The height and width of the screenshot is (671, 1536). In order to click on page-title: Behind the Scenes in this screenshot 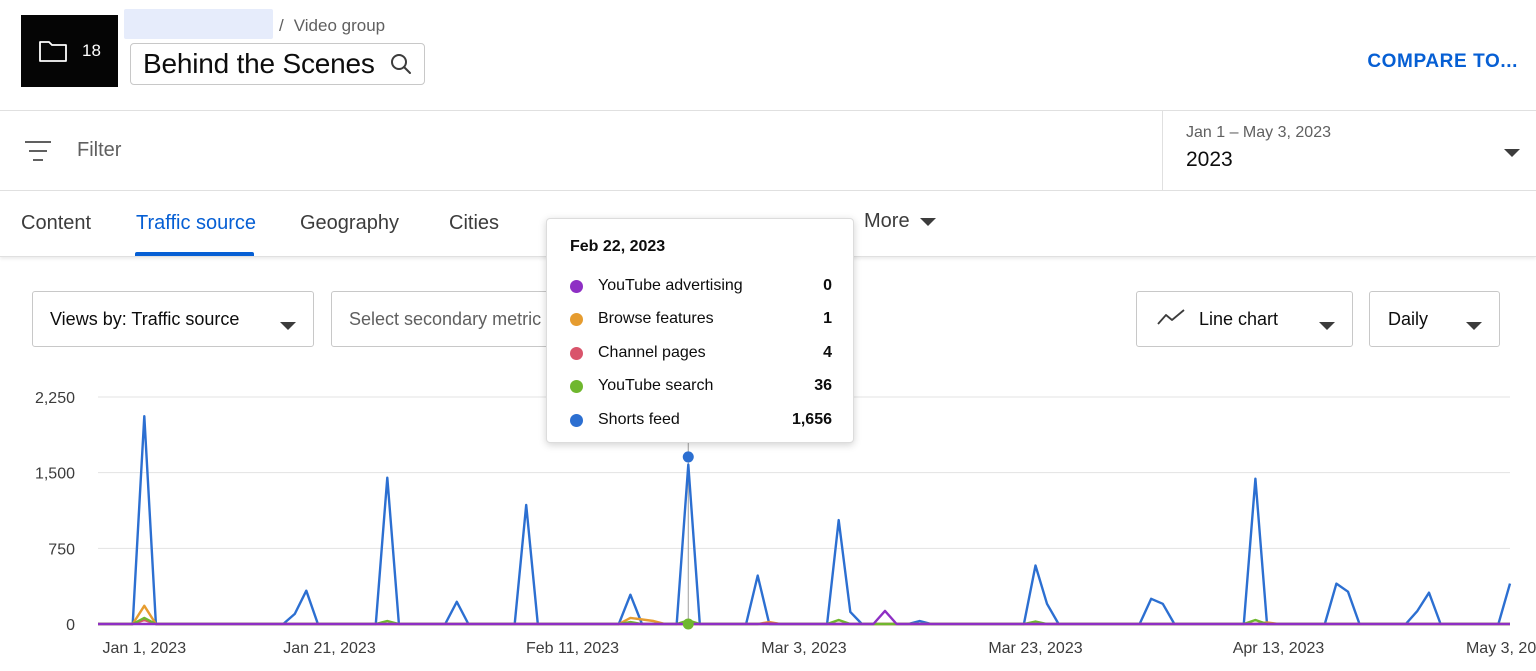, I will do `click(259, 63)`.